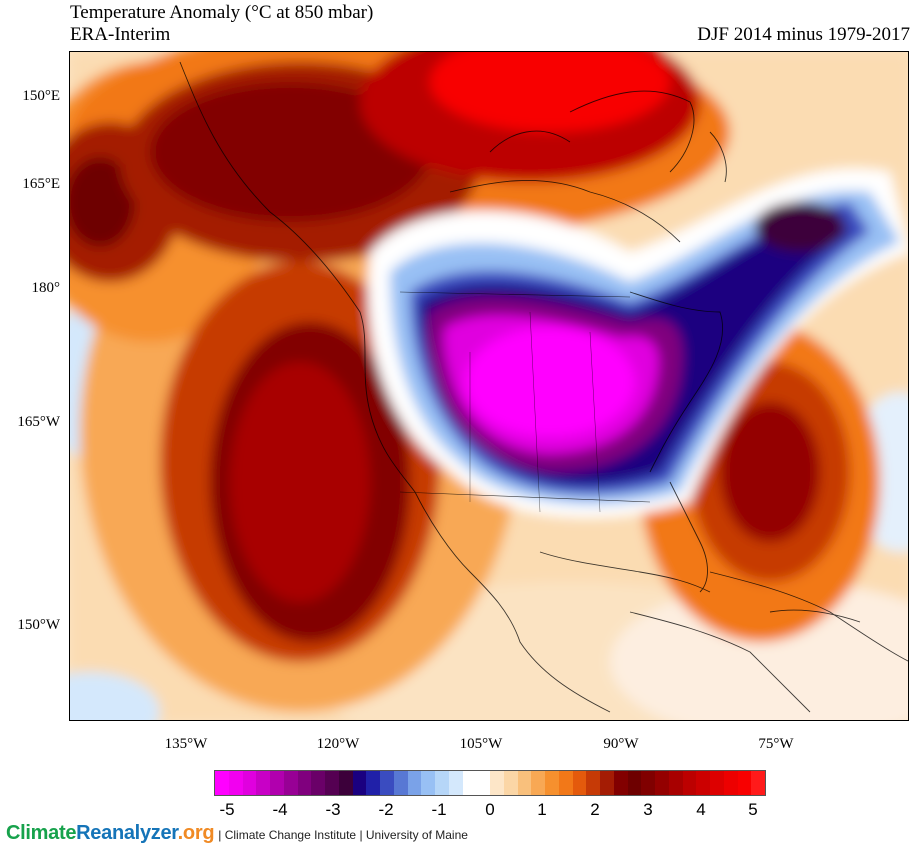 This screenshot has height=853, width=916. What do you see at coordinates (333, 809) in the screenshot?
I see `colorbar-tick: -3` at bounding box center [333, 809].